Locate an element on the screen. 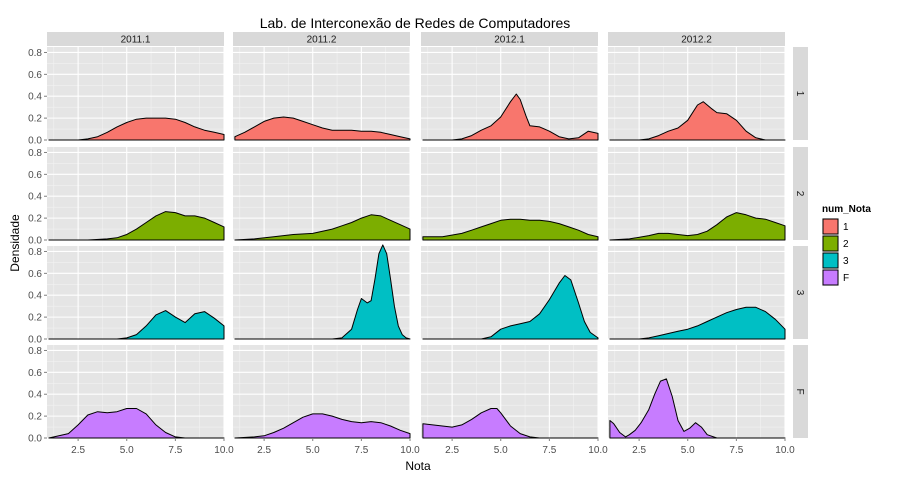 The image size is (900, 480). facet-strip-row-label: F is located at coordinates (799, 391).